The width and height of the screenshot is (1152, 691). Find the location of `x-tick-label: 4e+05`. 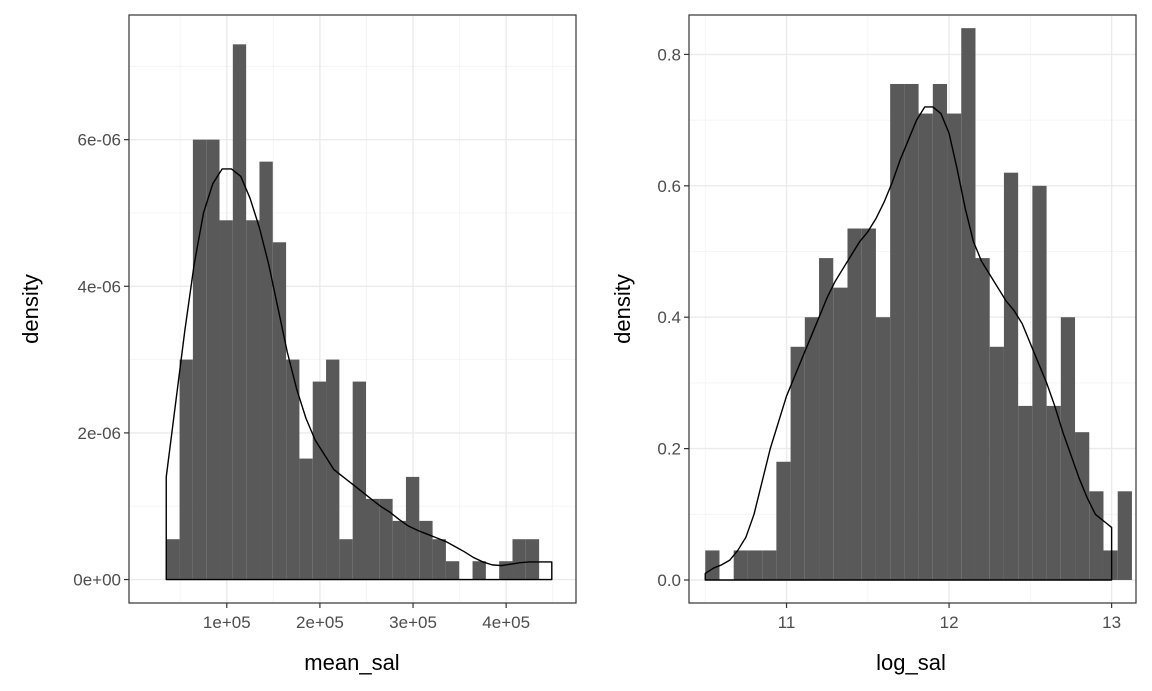

x-tick-label: 4e+05 is located at coordinates (506, 622).